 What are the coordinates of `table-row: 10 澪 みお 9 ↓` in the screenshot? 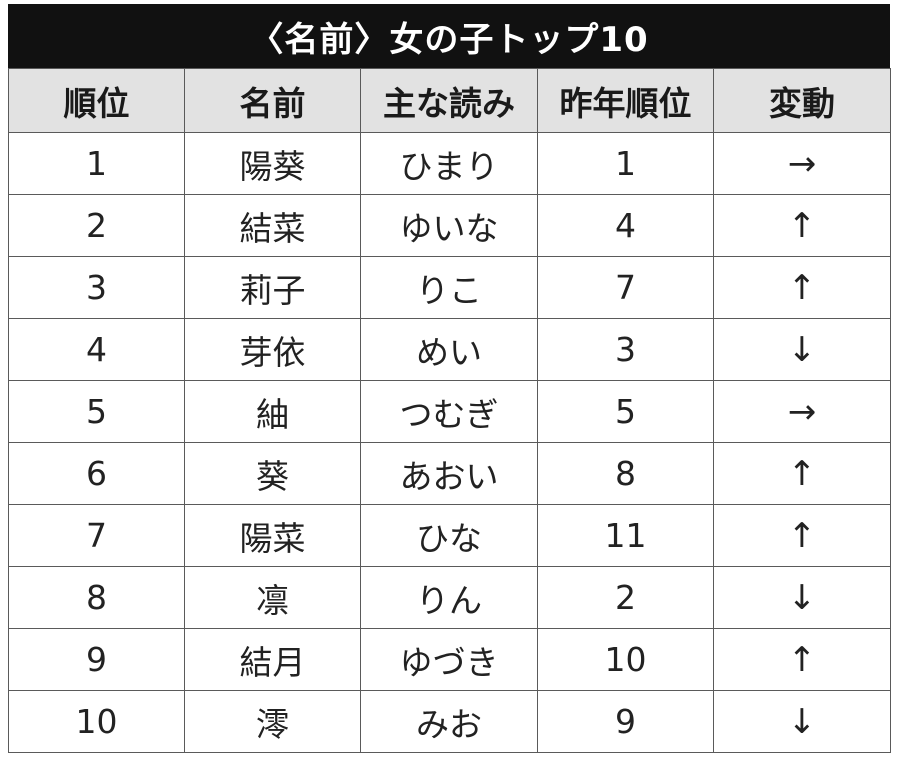 It's located at (449, 721).